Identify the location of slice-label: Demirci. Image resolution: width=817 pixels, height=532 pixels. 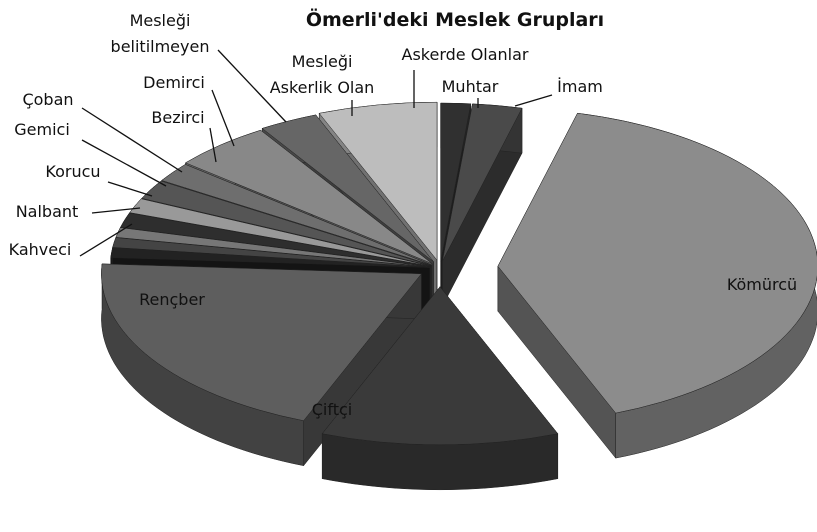
(174, 82).